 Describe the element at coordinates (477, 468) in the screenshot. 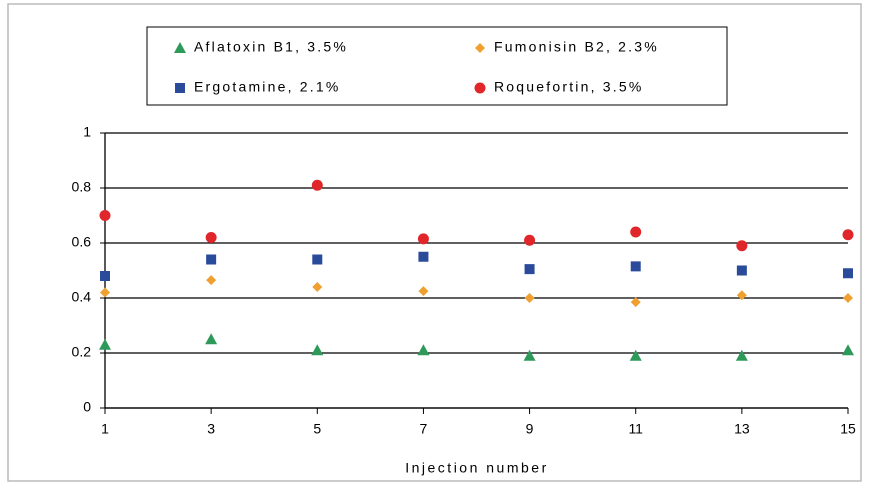

I see `x-axis-title: Injection number` at that location.